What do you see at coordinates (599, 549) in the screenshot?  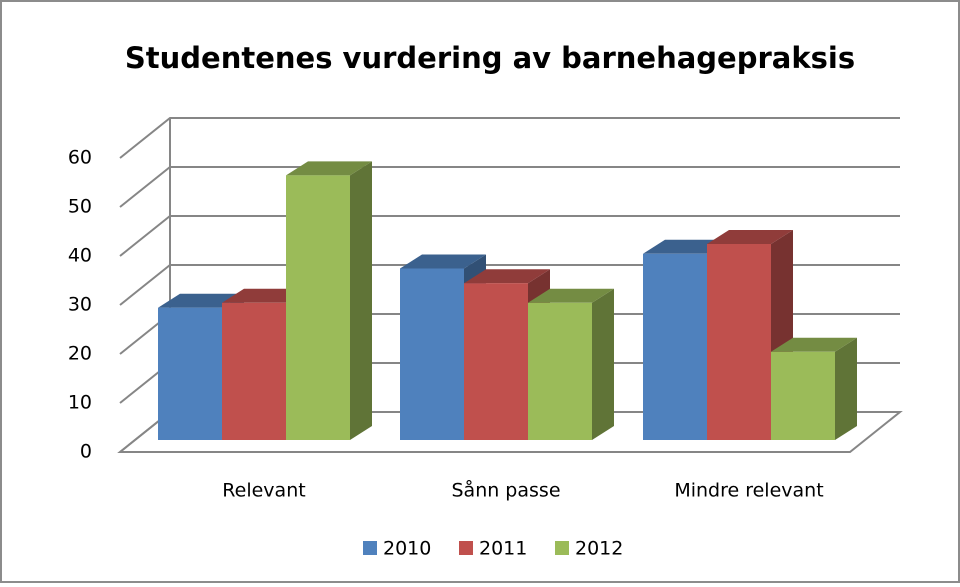 I see `legend-label: 2012` at bounding box center [599, 549].